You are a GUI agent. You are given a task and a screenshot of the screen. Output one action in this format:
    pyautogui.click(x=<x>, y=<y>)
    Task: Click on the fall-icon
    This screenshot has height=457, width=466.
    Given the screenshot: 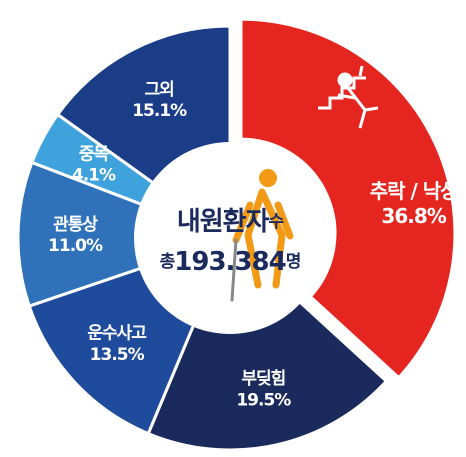 What is the action you would take?
    pyautogui.click(x=348, y=97)
    